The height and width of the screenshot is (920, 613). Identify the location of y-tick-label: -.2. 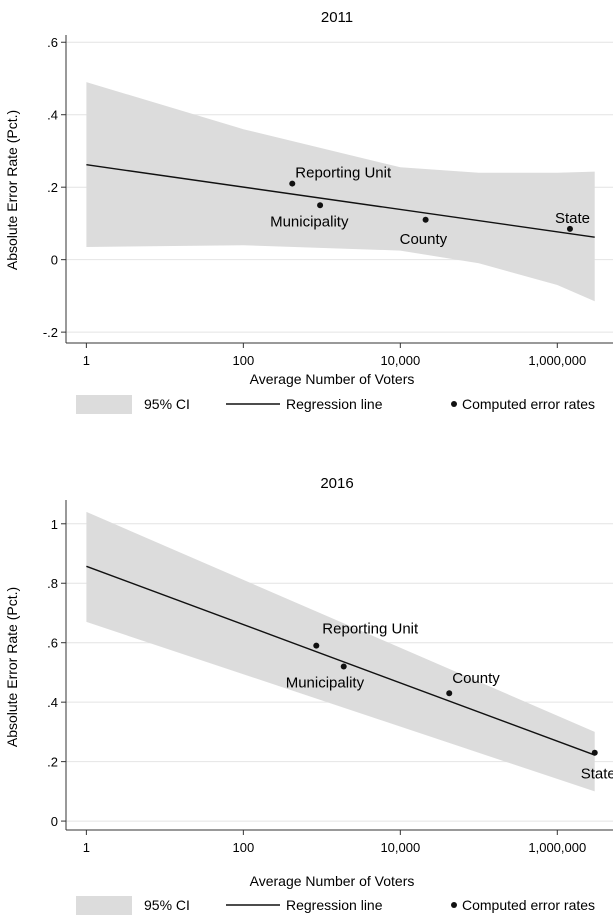
(50, 332).